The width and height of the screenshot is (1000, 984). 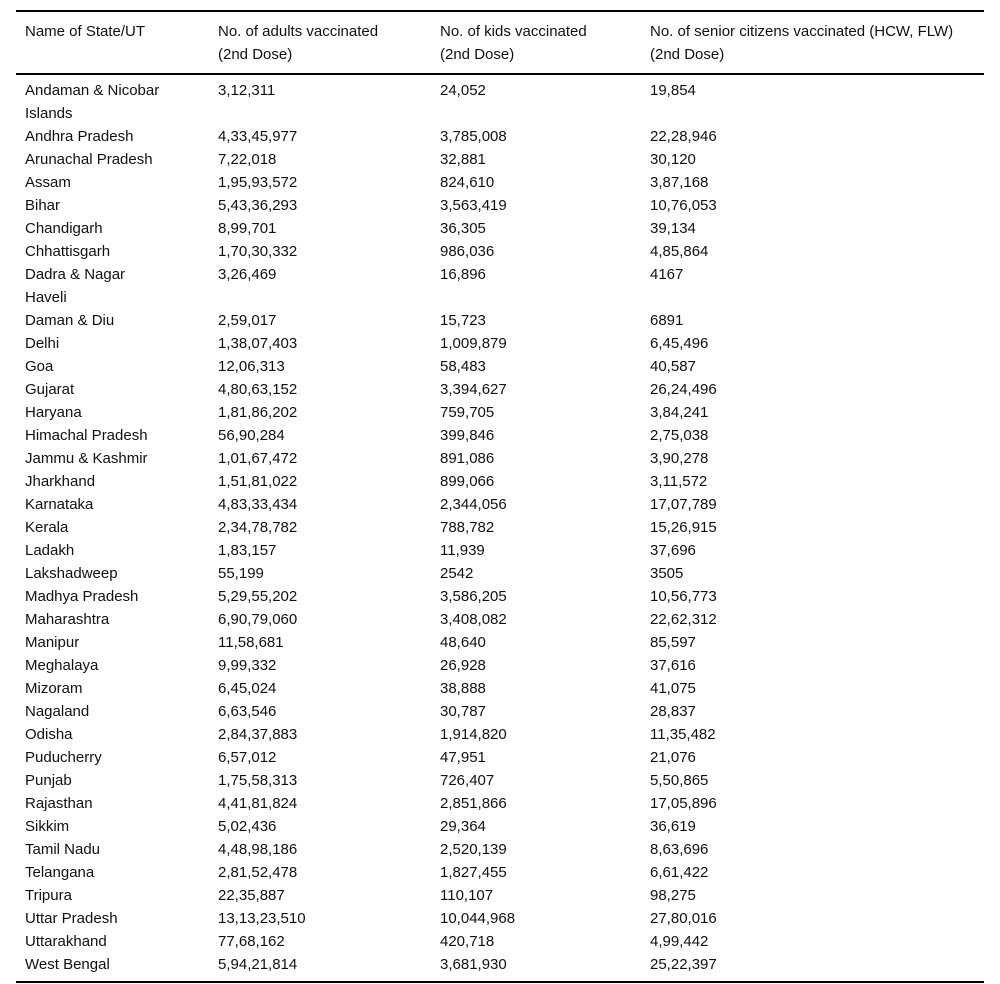 I want to click on state-name-text: Sikkim, so click(x=47, y=826).